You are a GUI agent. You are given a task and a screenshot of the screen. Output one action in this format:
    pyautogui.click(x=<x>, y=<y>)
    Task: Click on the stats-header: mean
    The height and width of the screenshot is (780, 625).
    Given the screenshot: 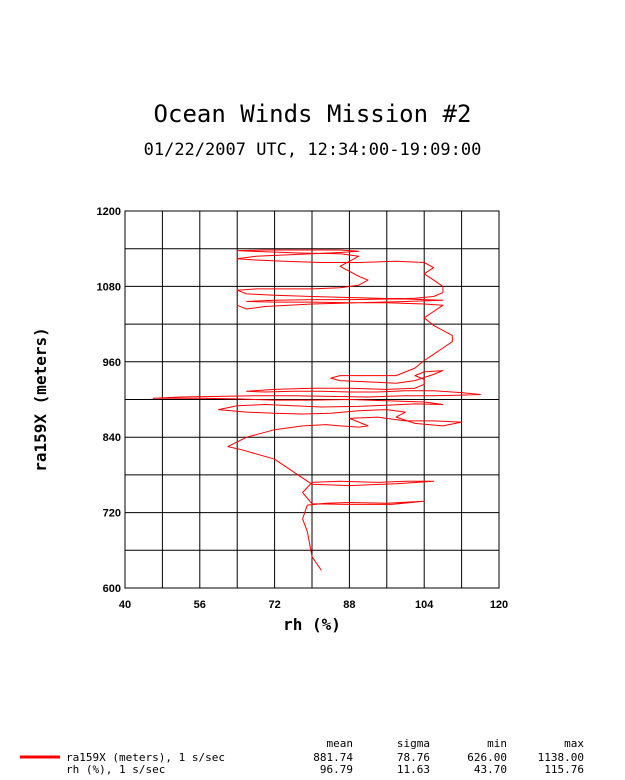 What is the action you would take?
    pyautogui.click(x=340, y=743)
    